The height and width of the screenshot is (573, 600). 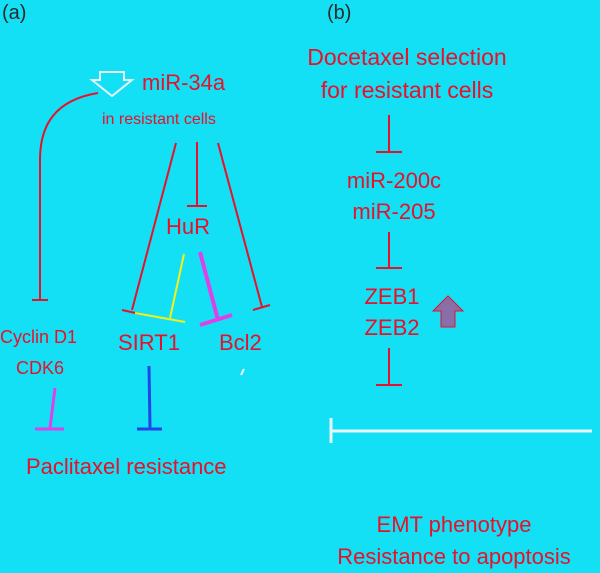 What do you see at coordinates (154, 226) in the screenshot?
I see `inhibit-line-mir34a-sirt1` at bounding box center [154, 226].